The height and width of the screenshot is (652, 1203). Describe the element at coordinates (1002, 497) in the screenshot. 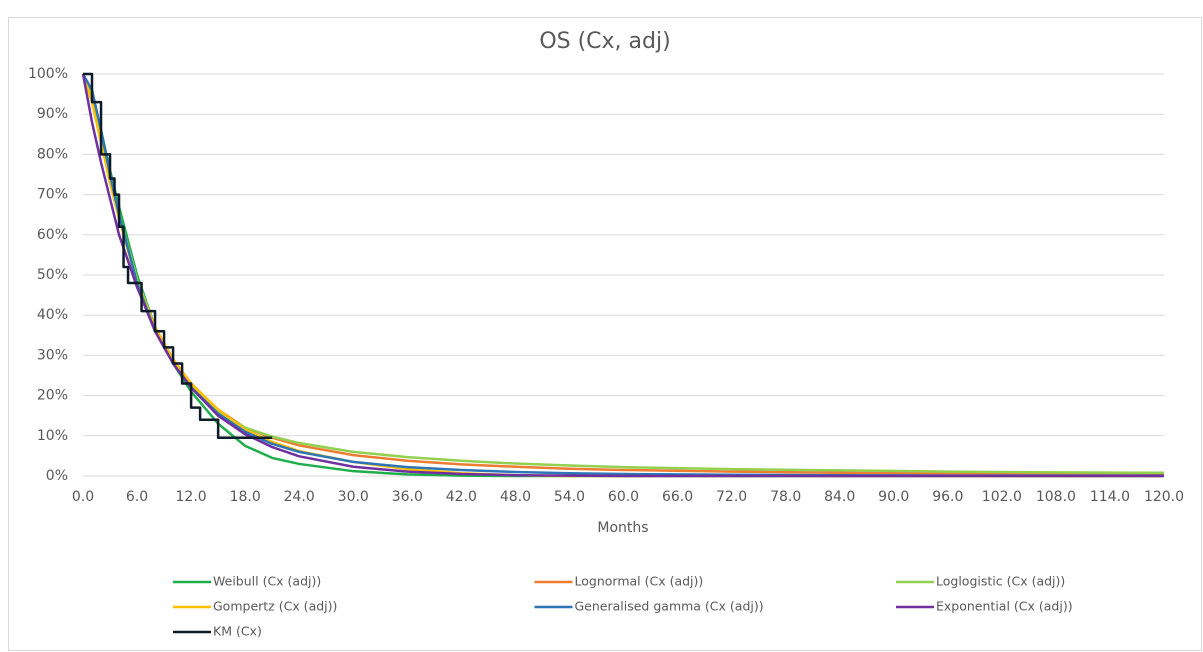

I see `x-tick-label: 102.0` at that location.